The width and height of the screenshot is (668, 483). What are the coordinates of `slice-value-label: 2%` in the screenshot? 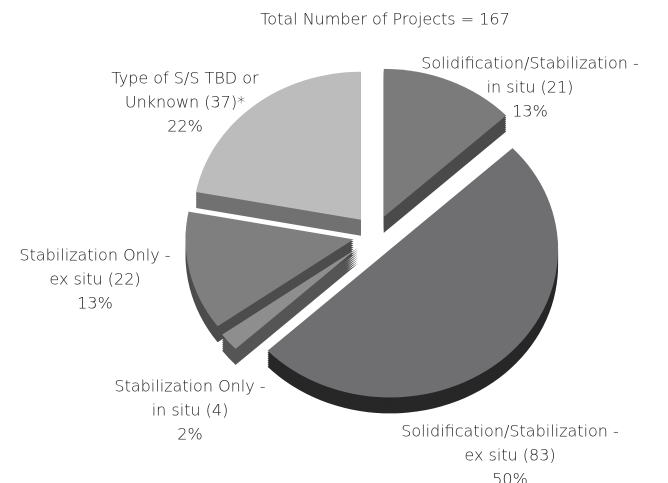 It's located at (189, 434).